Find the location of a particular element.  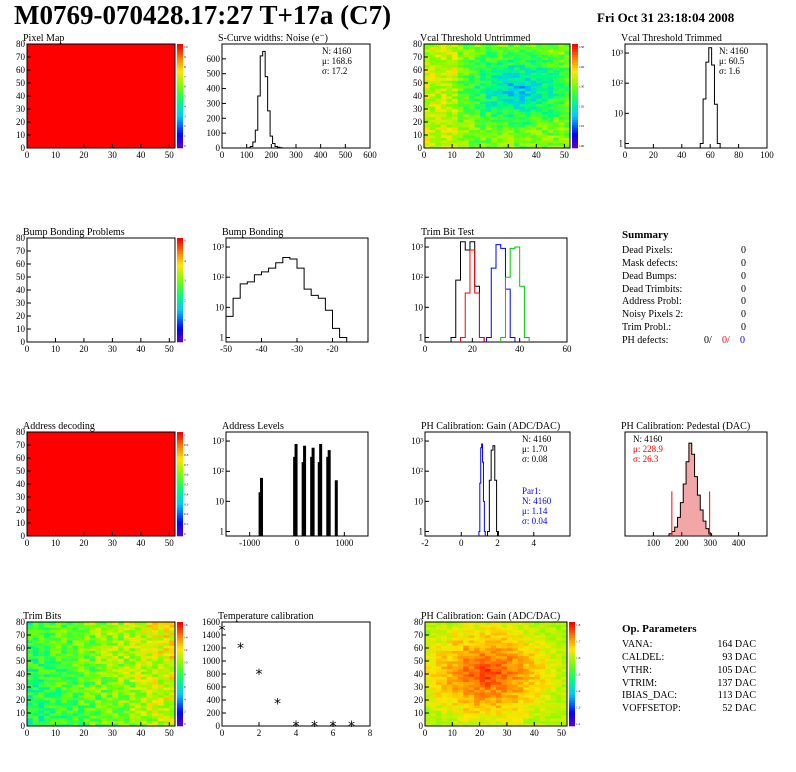

x-tick-label: 20 is located at coordinates (481, 155).